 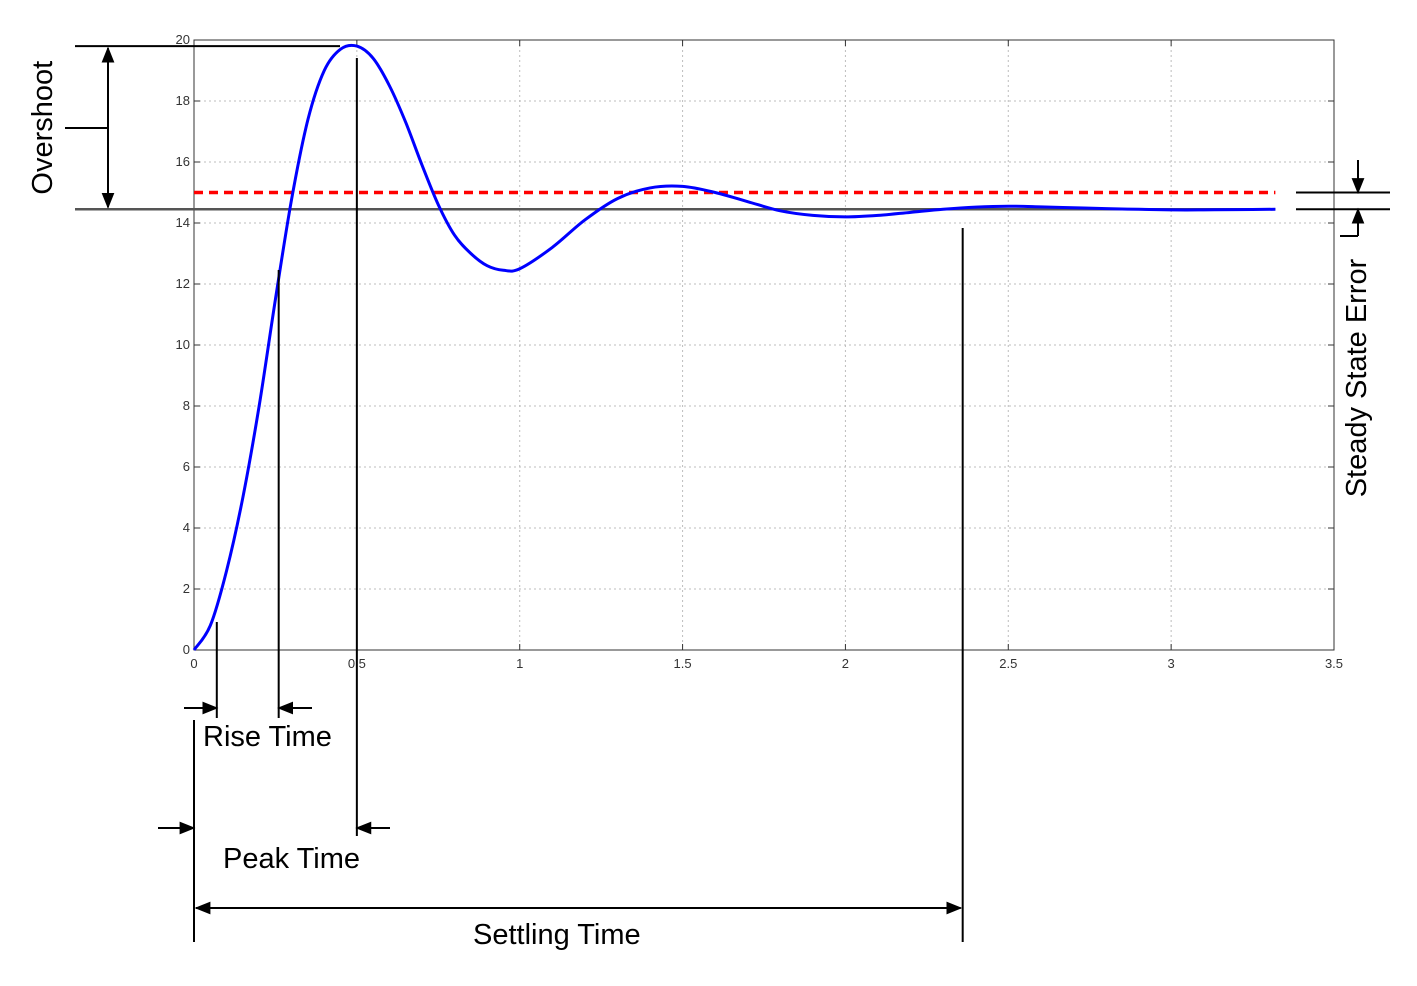 What do you see at coordinates (267, 737) in the screenshot?
I see `rise-time-label: Rise Time` at bounding box center [267, 737].